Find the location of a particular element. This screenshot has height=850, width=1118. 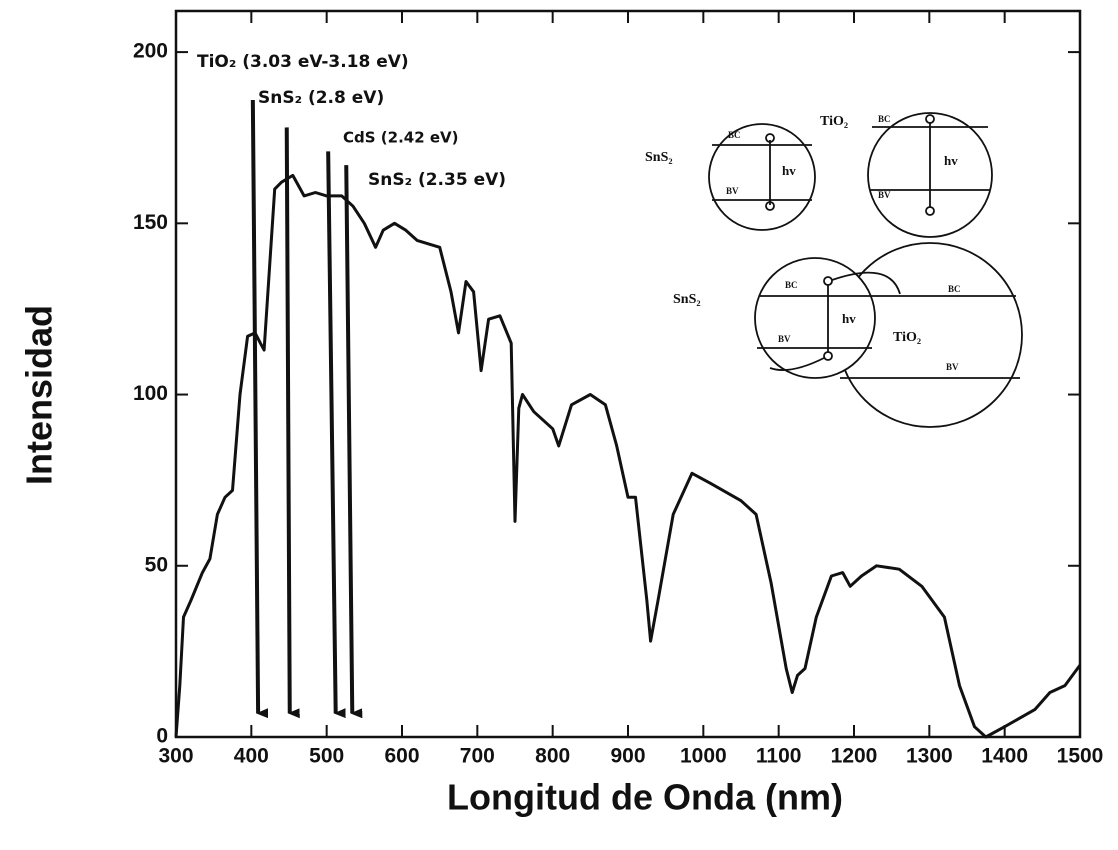

y-tick-label: 50 is located at coordinates (156, 564).